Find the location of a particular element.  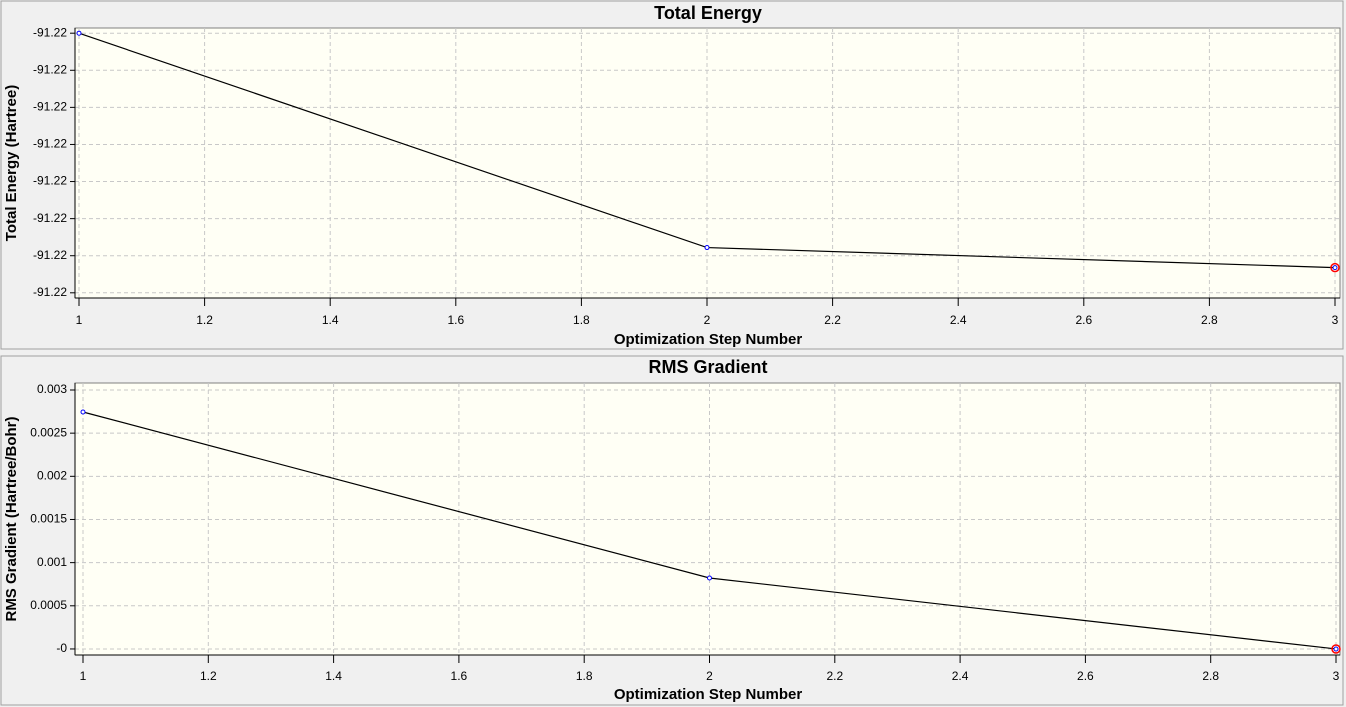

y-tick-label: 0.0015 is located at coordinates (48, 519).